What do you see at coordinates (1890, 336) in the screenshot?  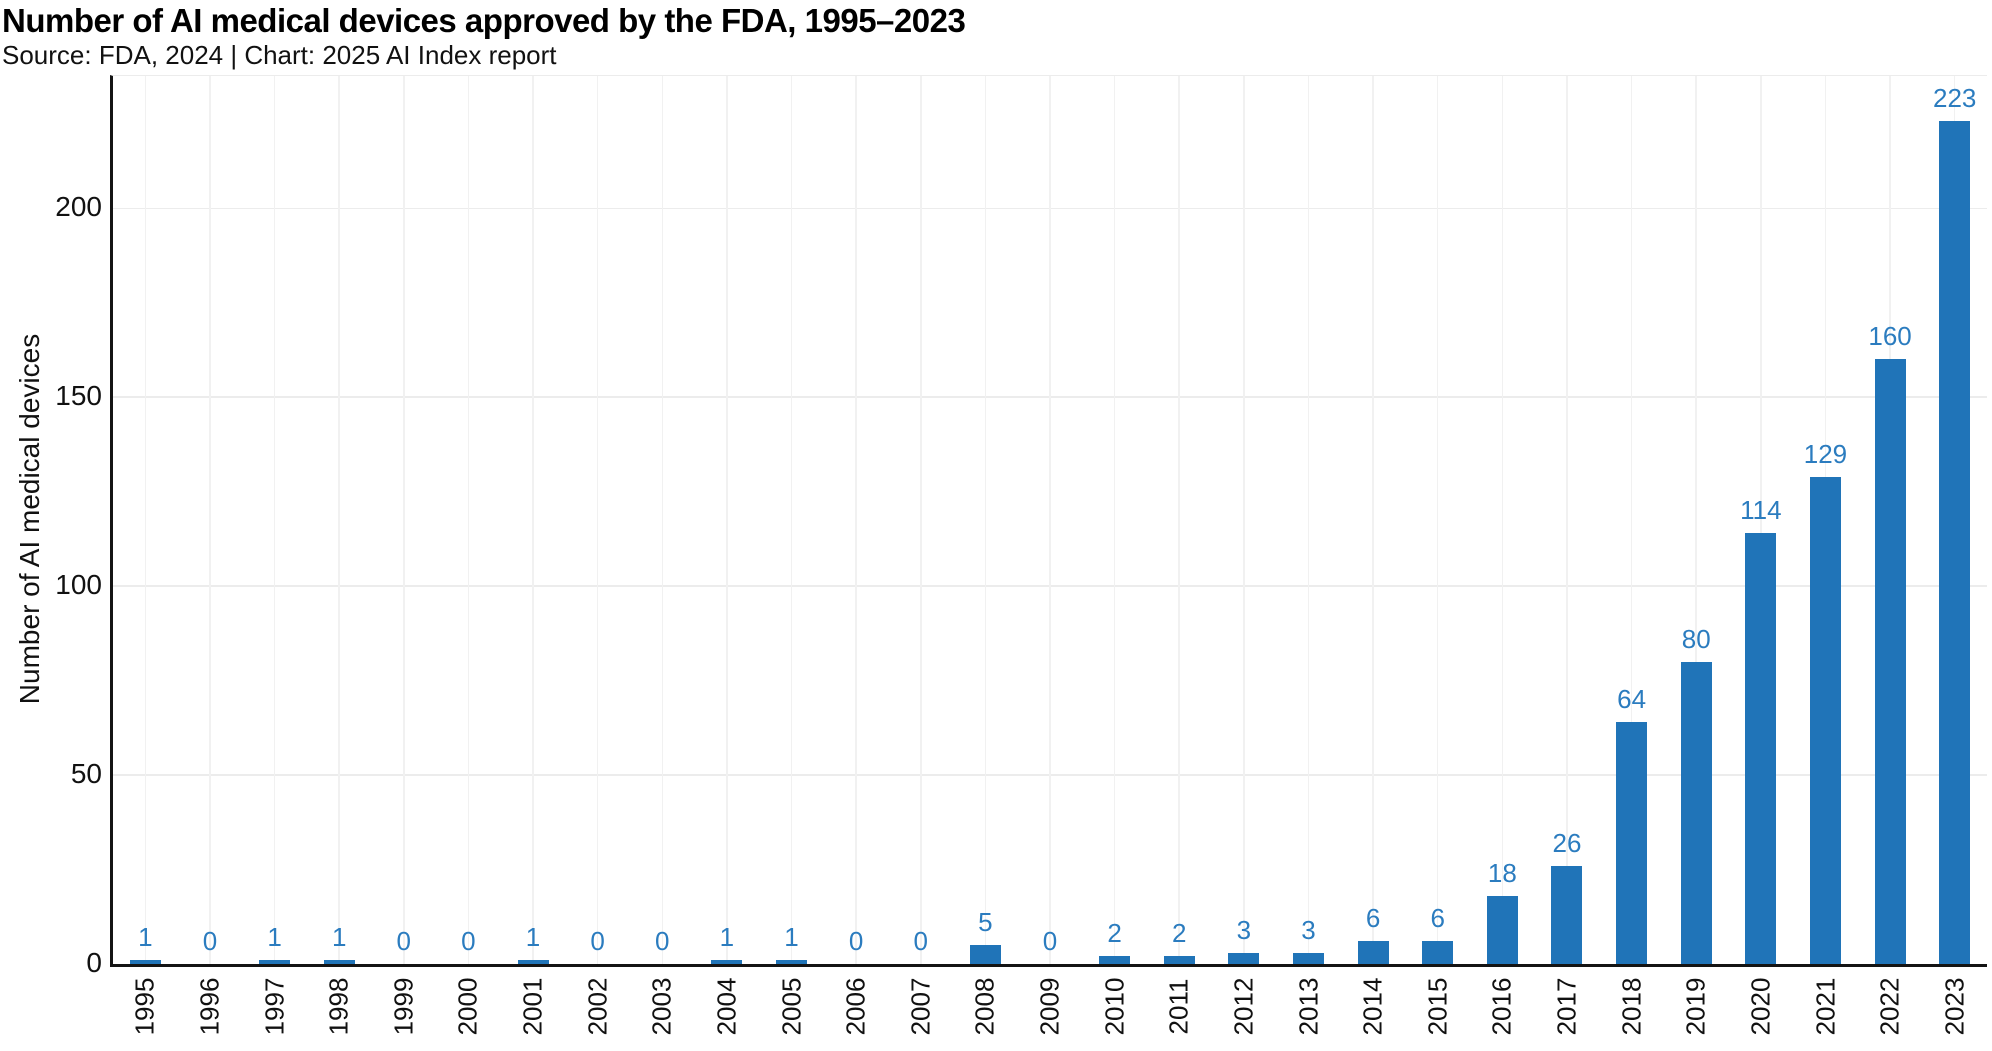 I see `bar-value-label: 160` at bounding box center [1890, 336].